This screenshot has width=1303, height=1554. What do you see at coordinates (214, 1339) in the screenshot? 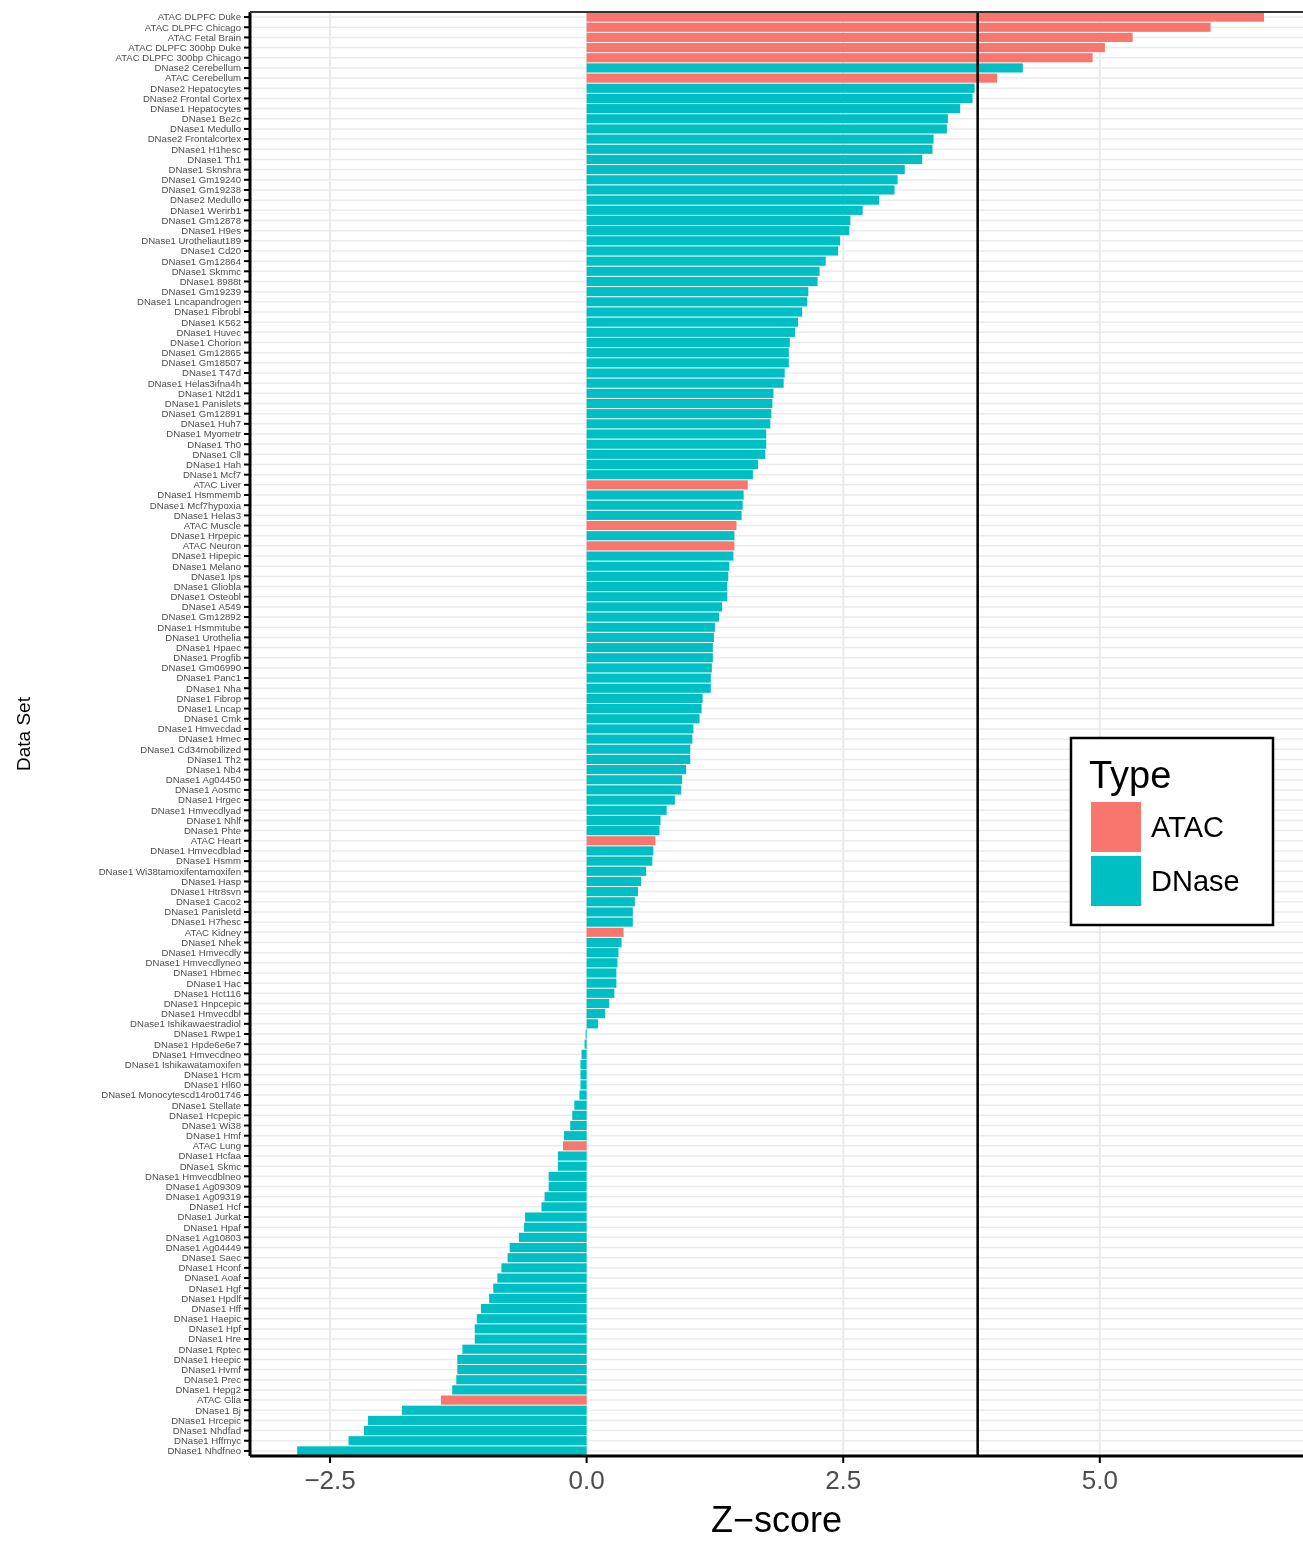
I see `y-tick-label: DNase1 Hre` at bounding box center [214, 1339].